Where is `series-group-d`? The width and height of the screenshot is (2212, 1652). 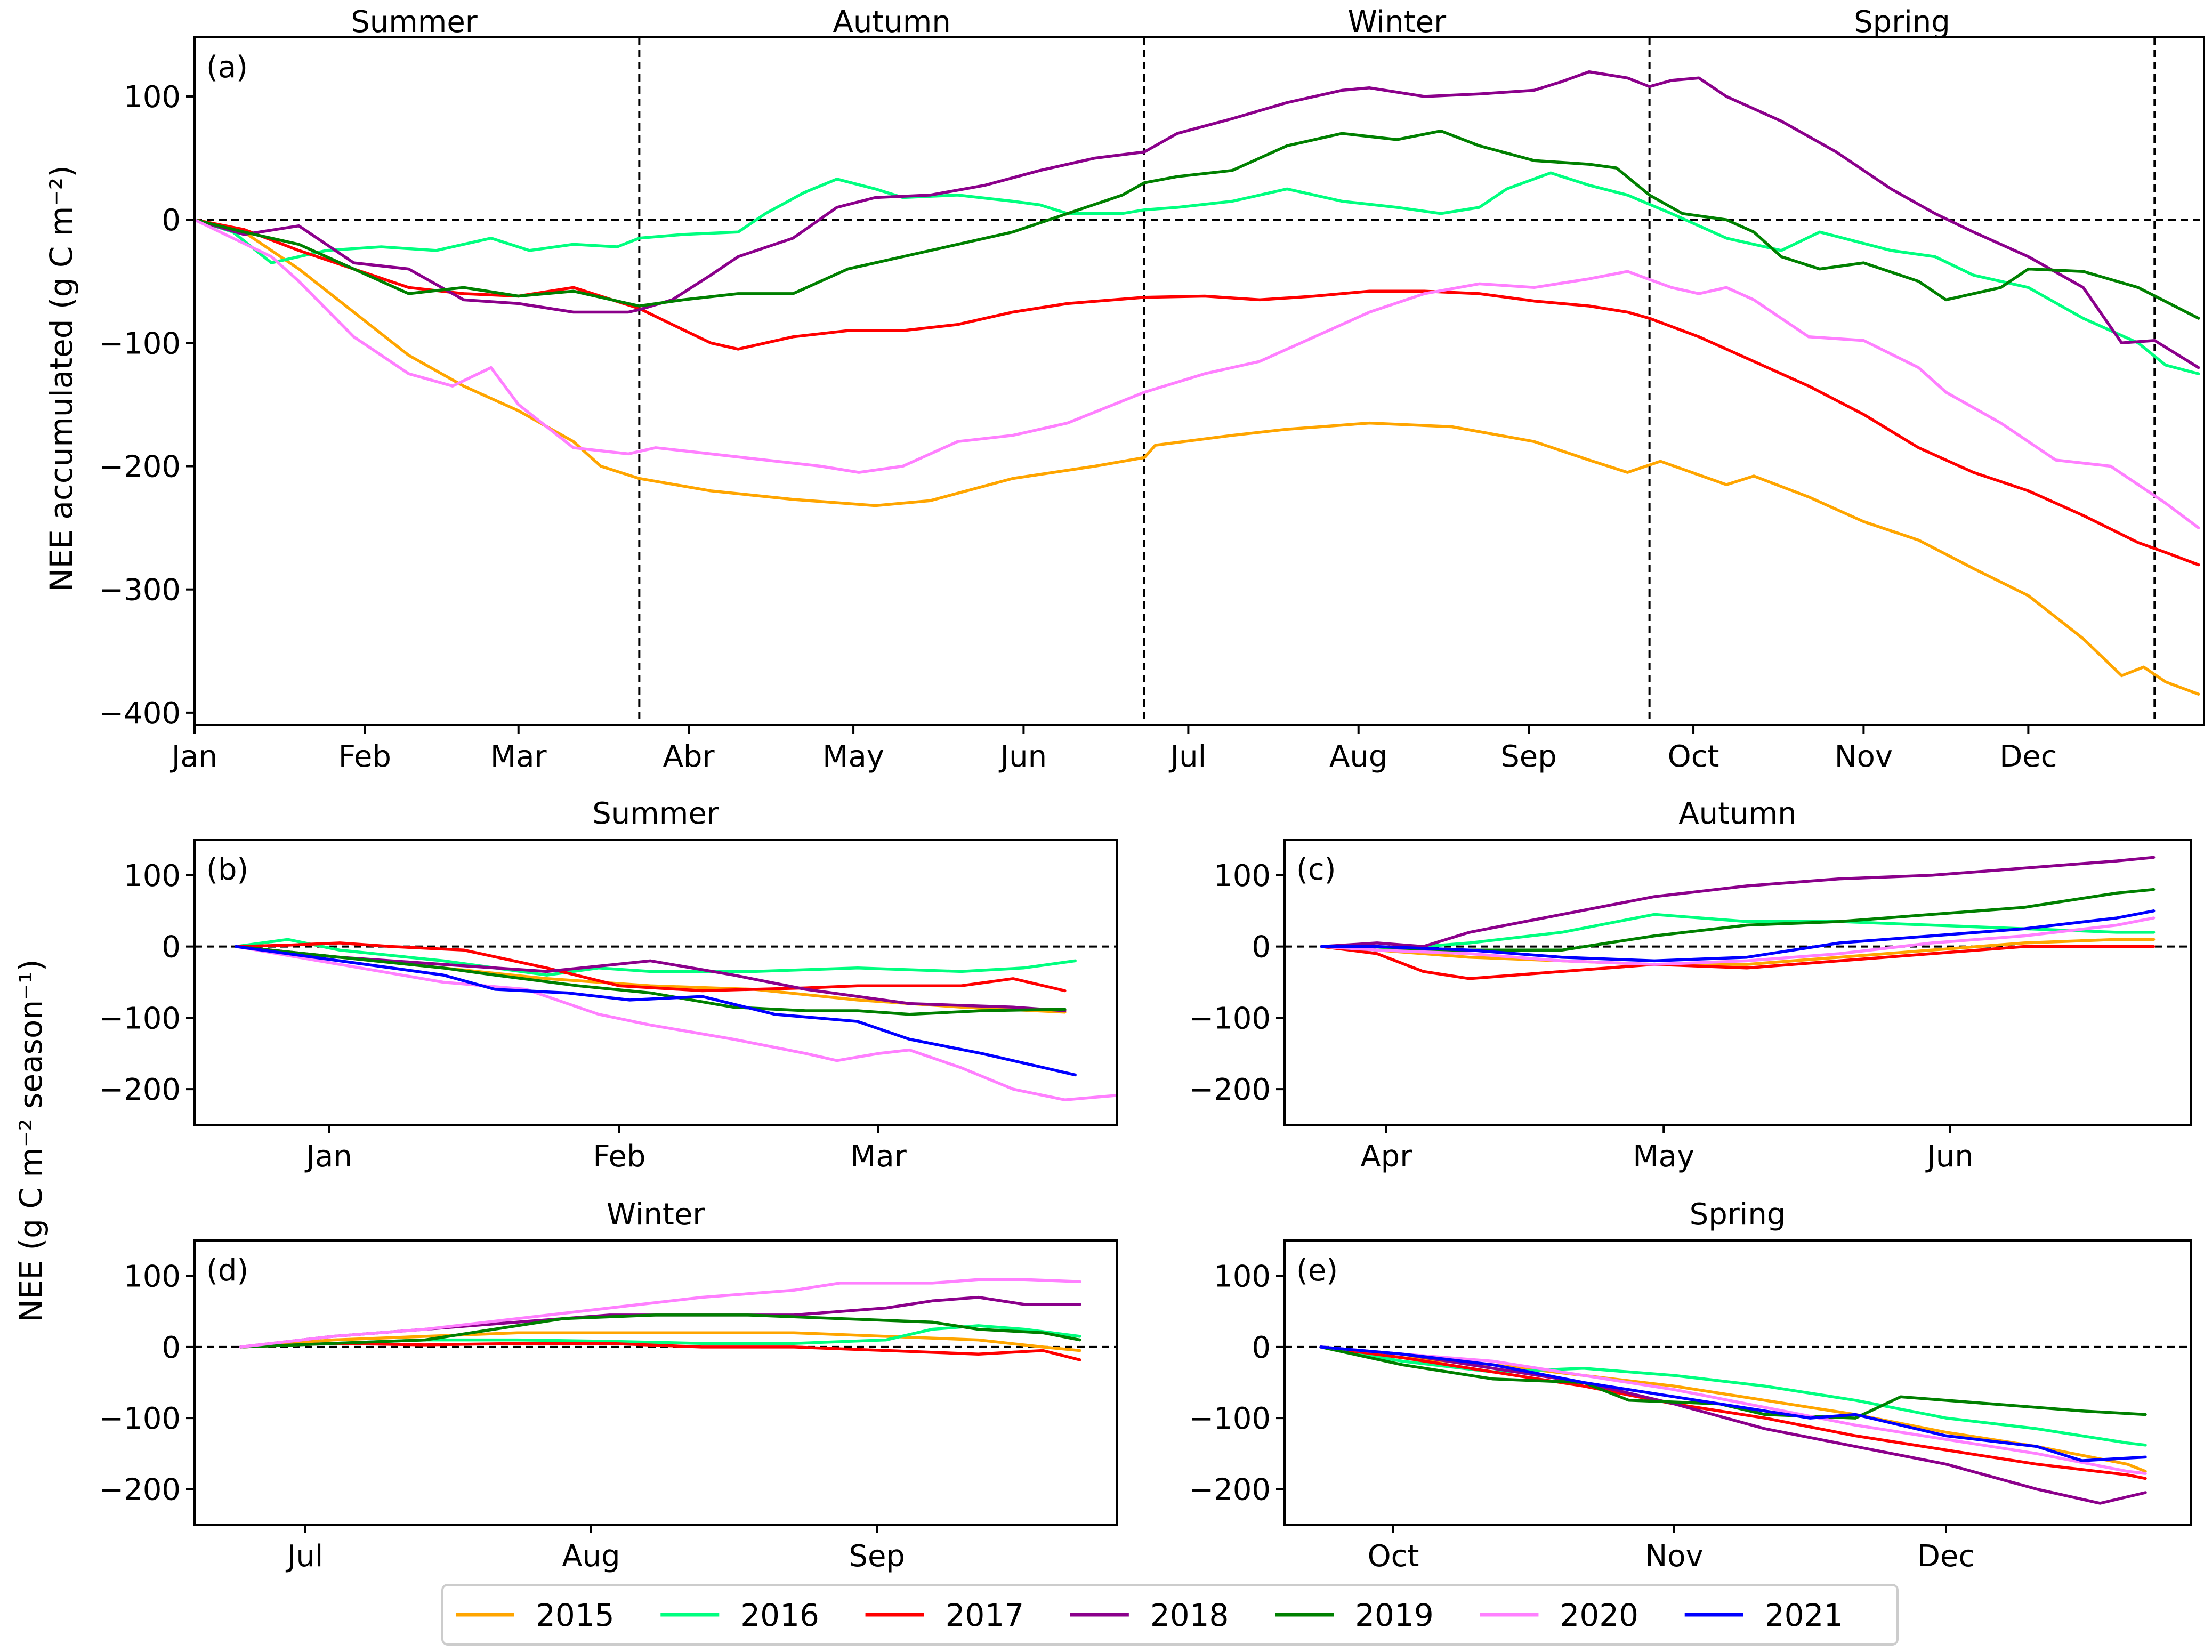
series-group-d is located at coordinates (660, 1320).